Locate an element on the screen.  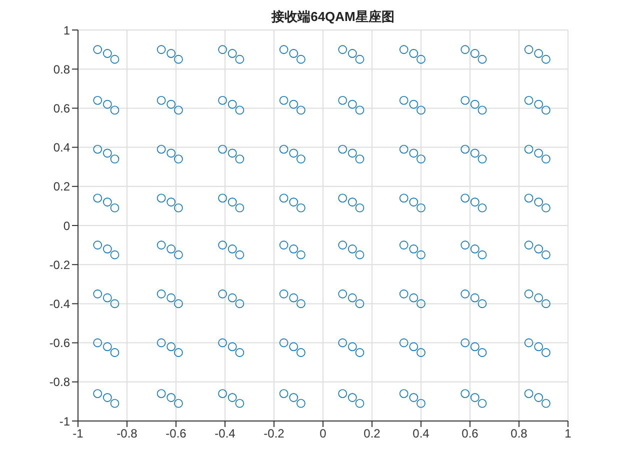
y-tick-label: -0.2 is located at coordinates (59, 265).